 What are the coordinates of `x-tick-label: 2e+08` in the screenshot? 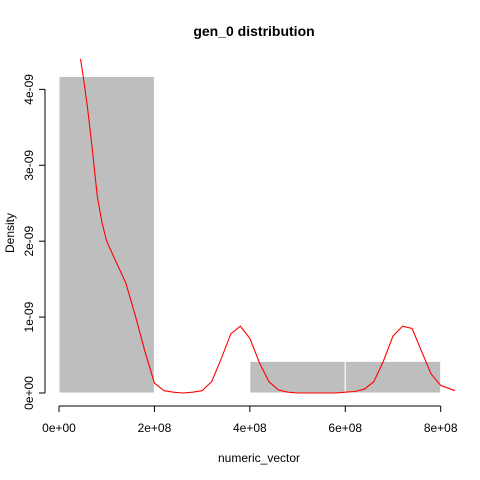 It's located at (155, 428).